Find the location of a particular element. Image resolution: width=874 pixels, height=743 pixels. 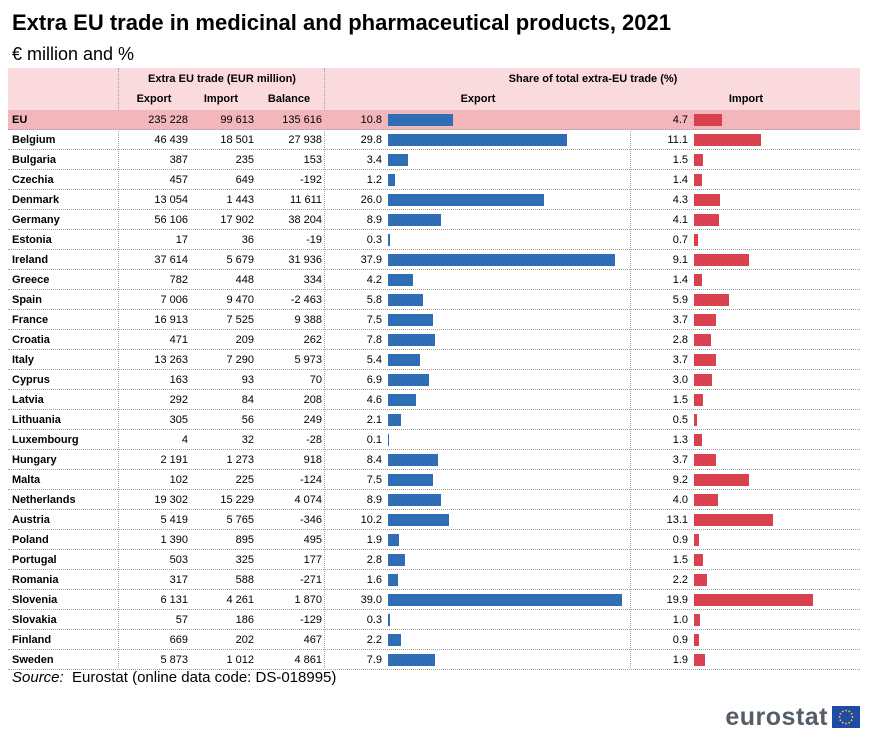

share-export-label: 5.8 is located at coordinates (374, 300).